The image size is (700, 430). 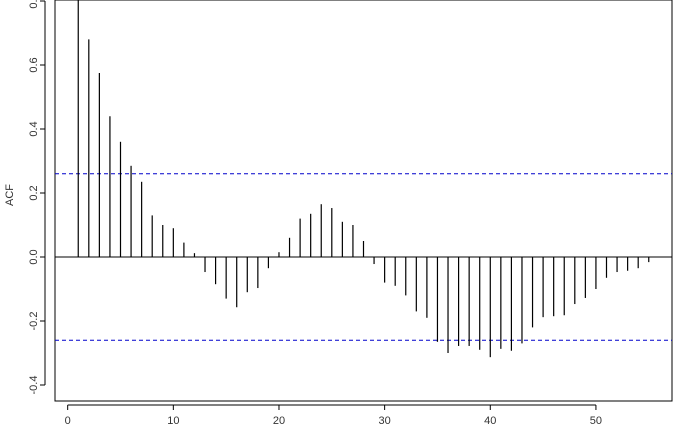 I want to click on y-tick-label: 0.0, so click(x=34, y=256).